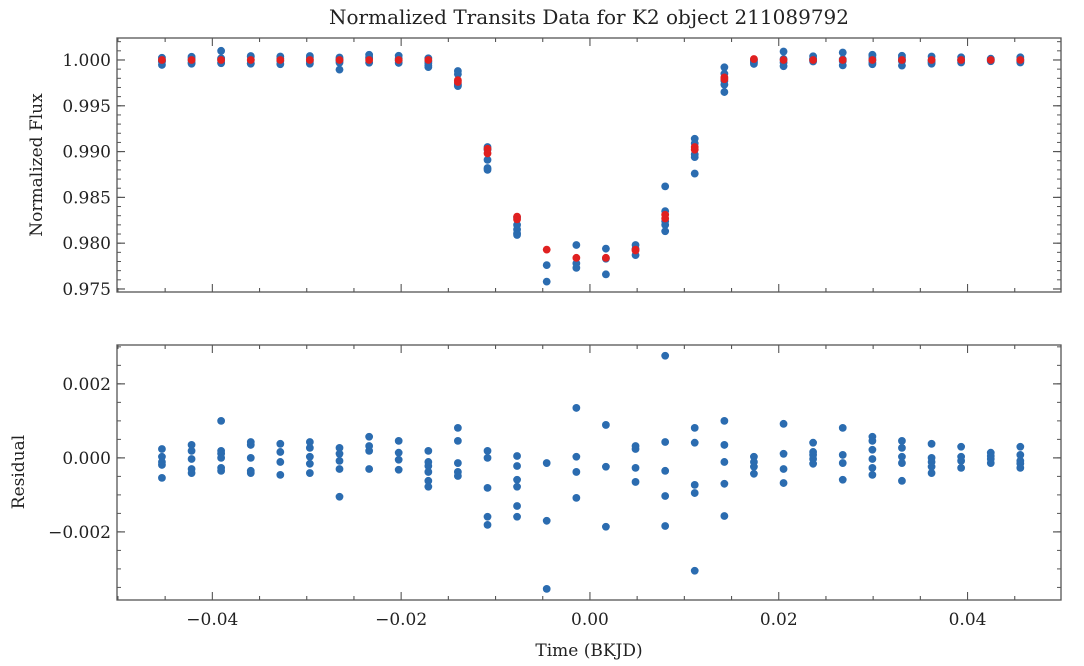 The width and height of the screenshot is (1084, 666). I want to click on y-tick-label: 0.002, so click(86, 385).